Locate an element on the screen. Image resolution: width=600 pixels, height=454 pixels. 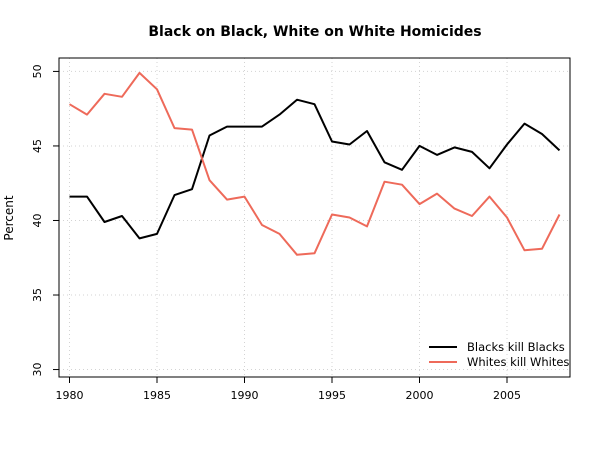
x-tick-label: 1990 is located at coordinates (245, 395).